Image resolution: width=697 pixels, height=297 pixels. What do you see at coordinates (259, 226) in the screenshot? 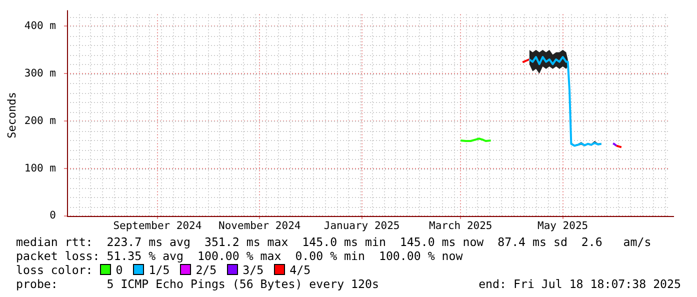
I see `x-tick-label: November 2024` at bounding box center [259, 226].